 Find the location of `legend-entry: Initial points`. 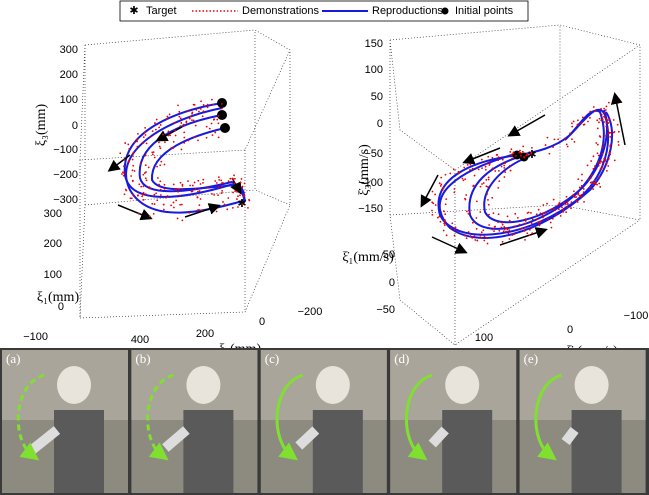

legend-entry: Initial points is located at coordinates (484, 11).